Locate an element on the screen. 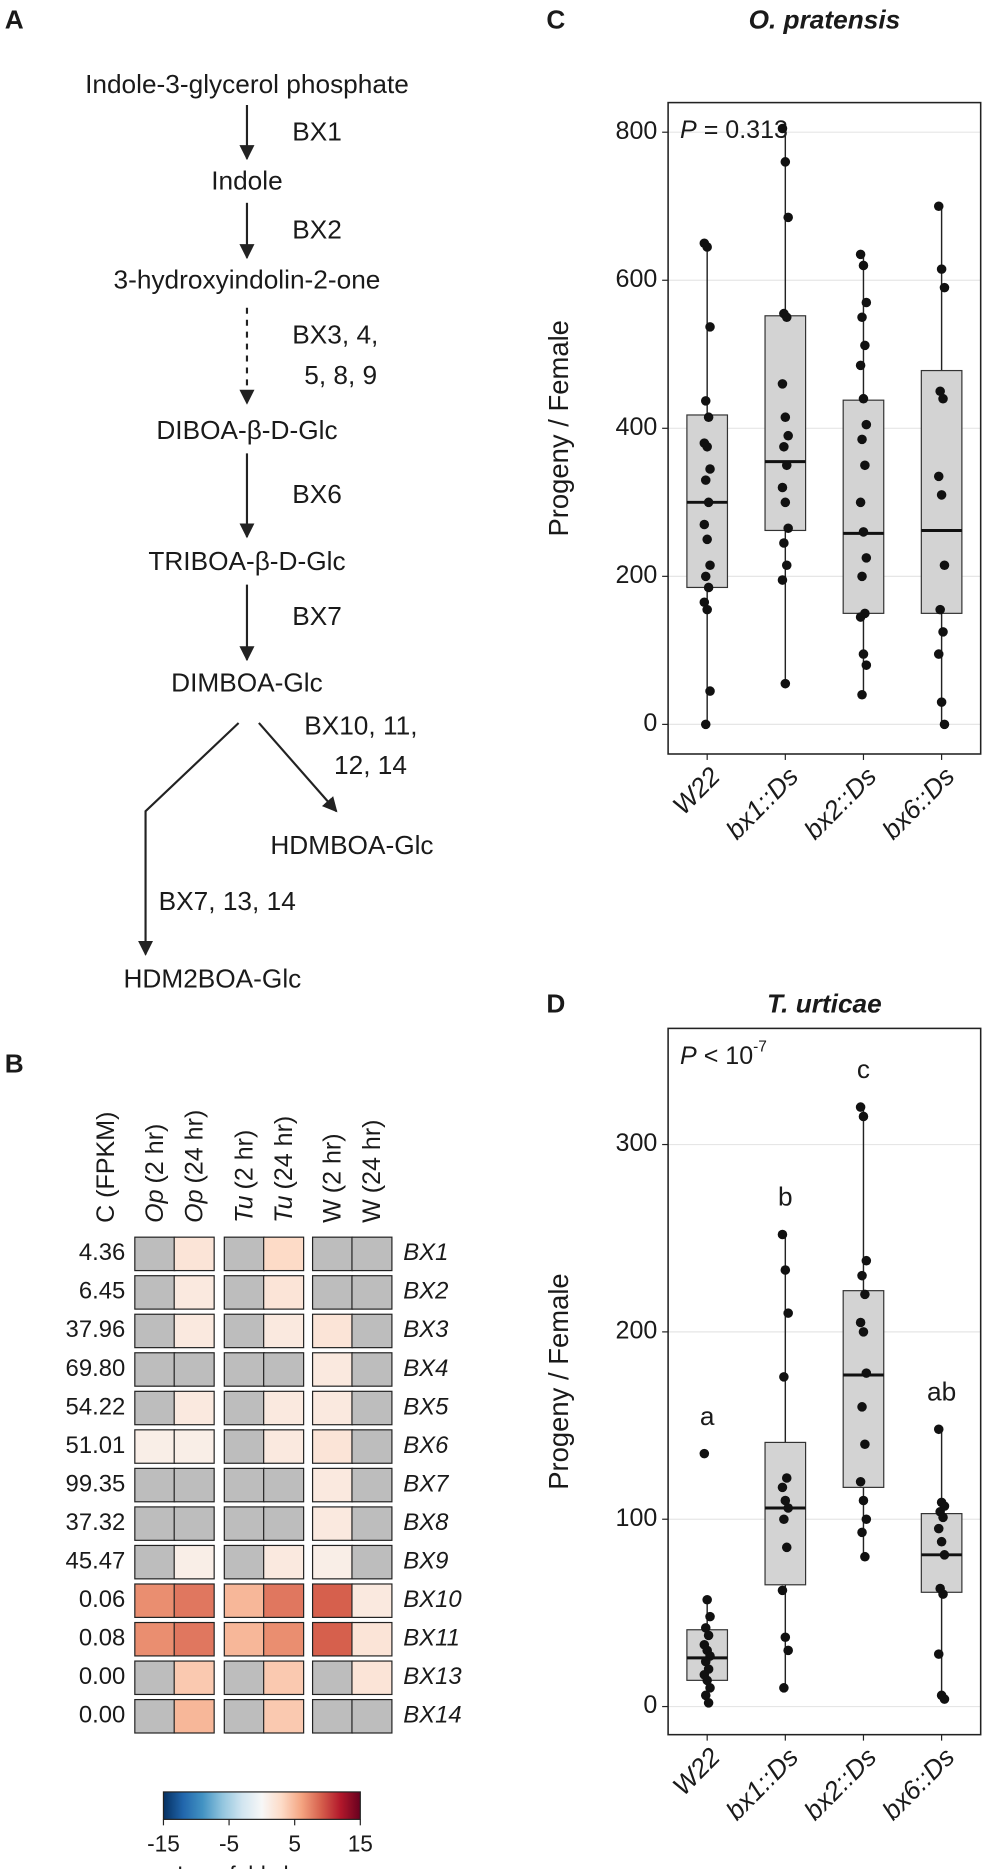 This screenshot has width=995, height=1869. edge-label: BX2 is located at coordinates (317, 229).